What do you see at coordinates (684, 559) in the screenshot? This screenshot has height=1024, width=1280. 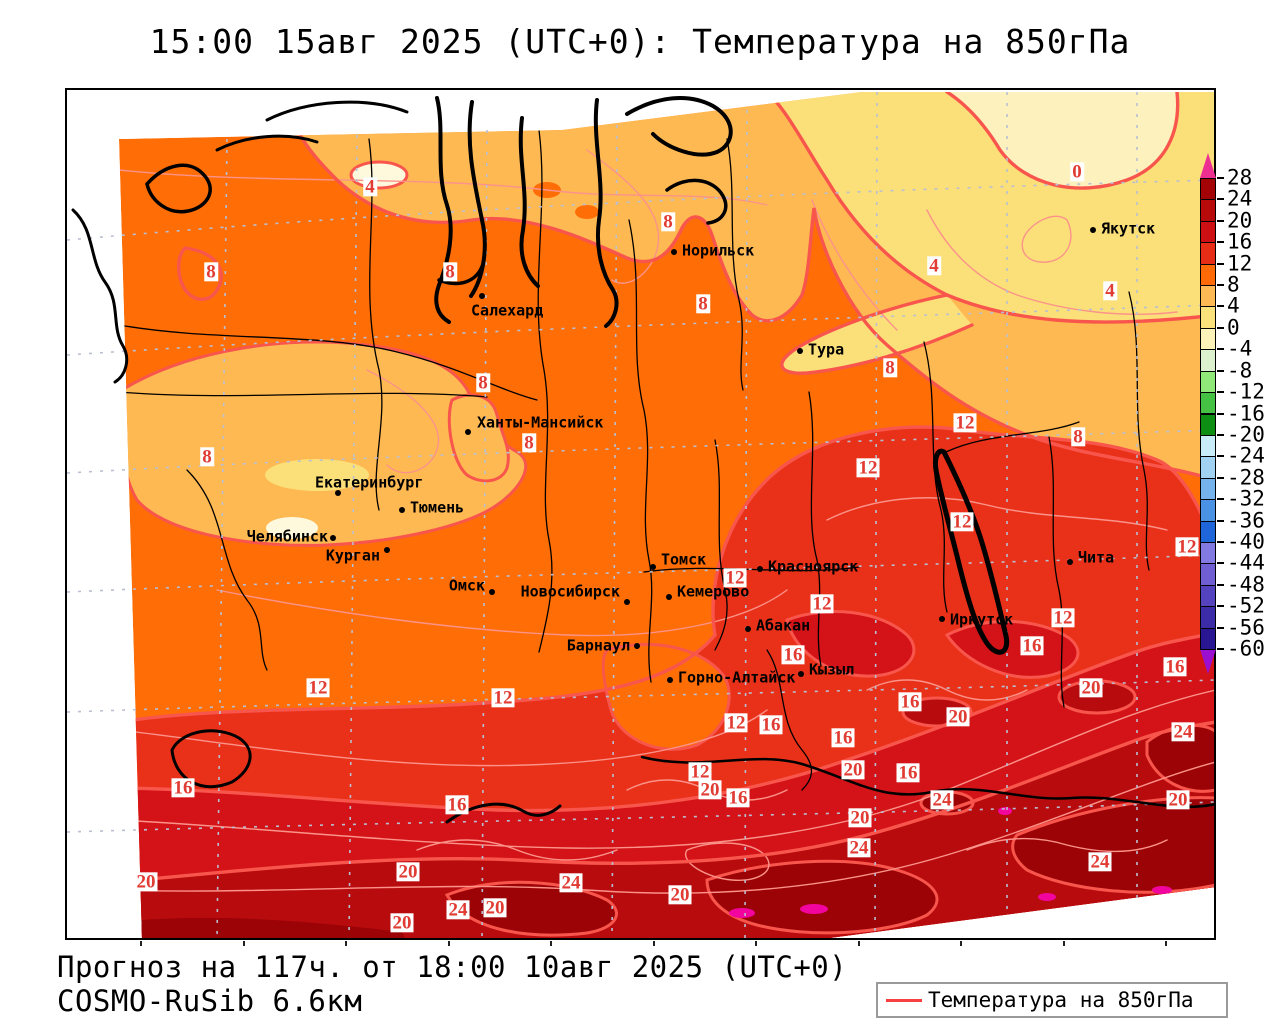 I see `city-label: Томск` at bounding box center [684, 559].